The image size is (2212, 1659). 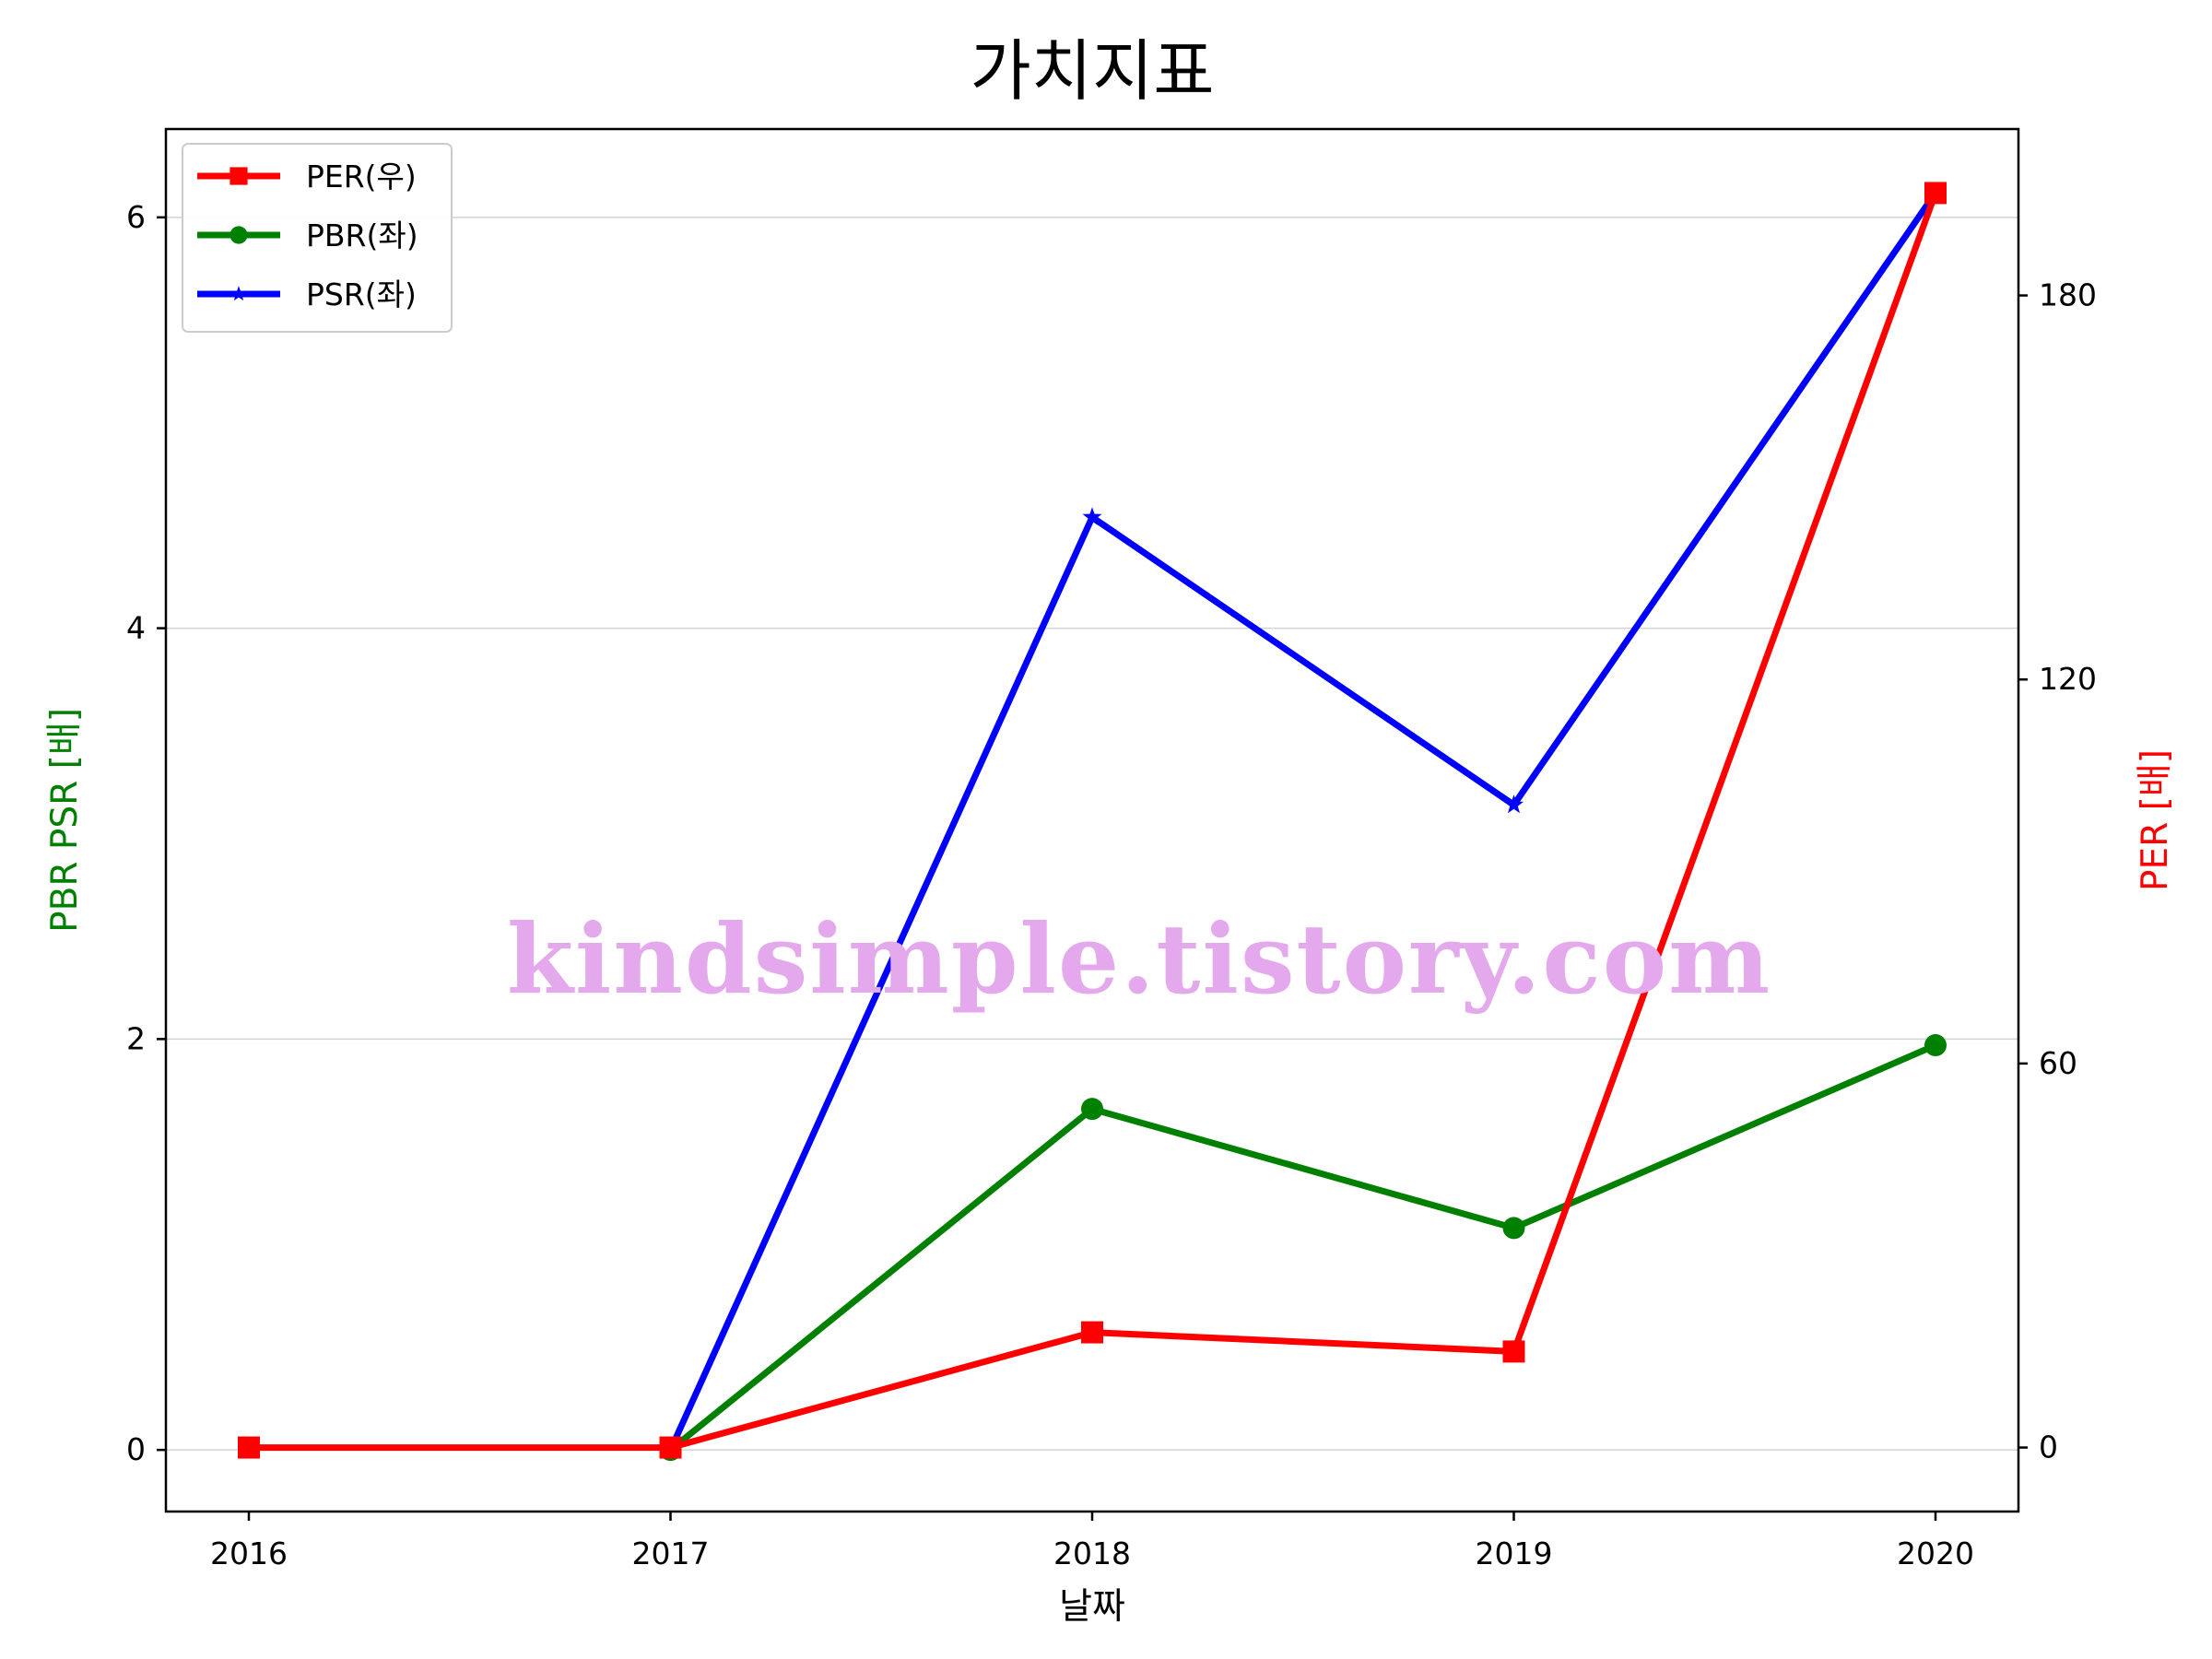 What do you see at coordinates (249, 1553) in the screenshot?
I see `x-tick-label: 2016` at bounding box center [249, 1553].